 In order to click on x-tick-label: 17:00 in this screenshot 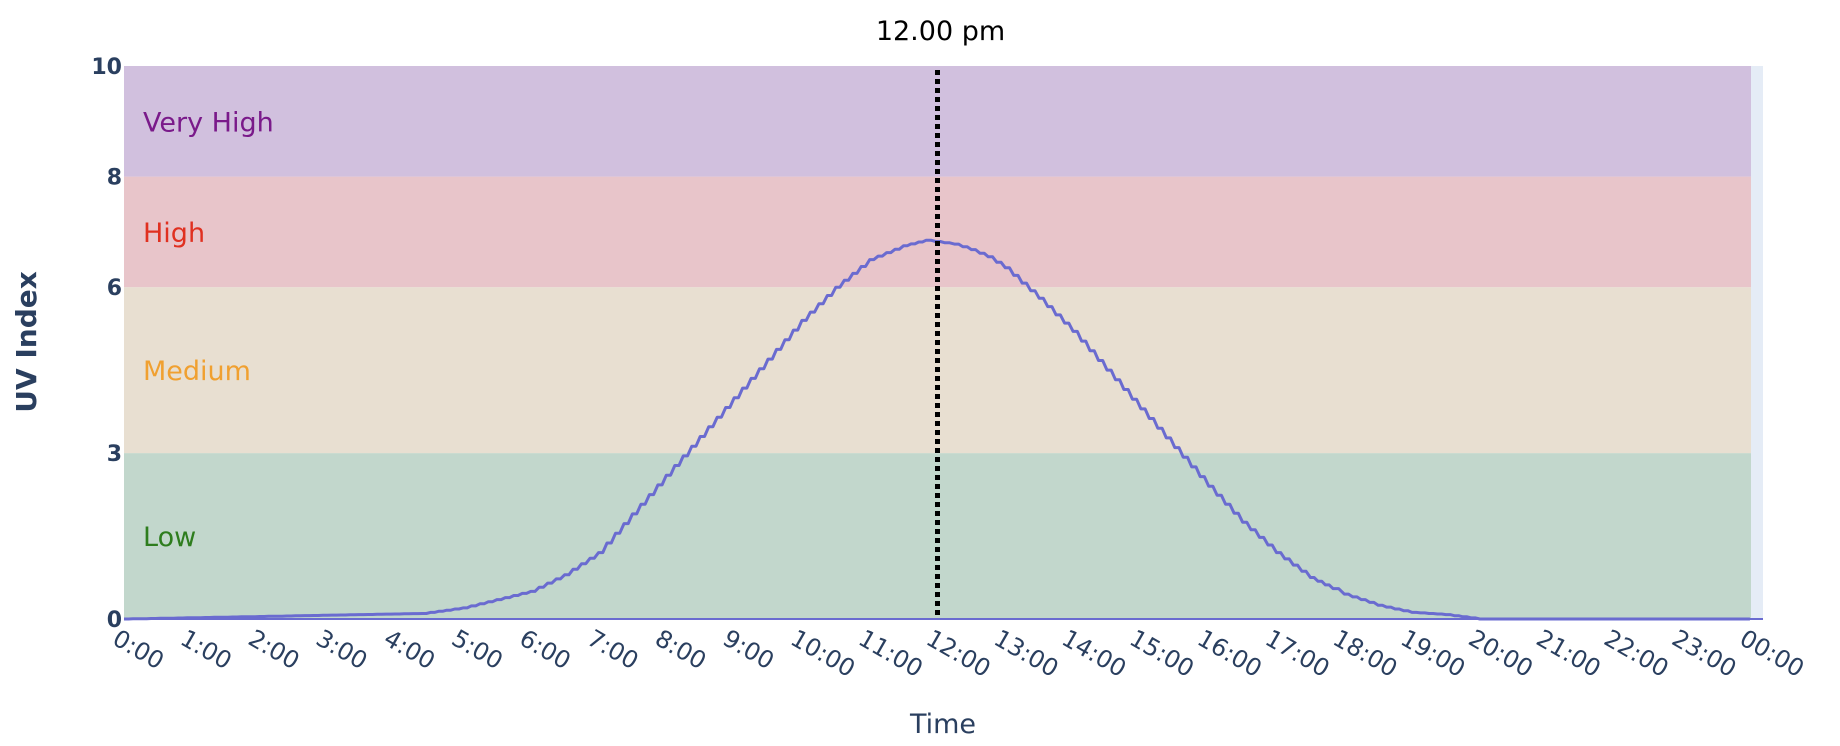, I will do `click(1297, 653)`.